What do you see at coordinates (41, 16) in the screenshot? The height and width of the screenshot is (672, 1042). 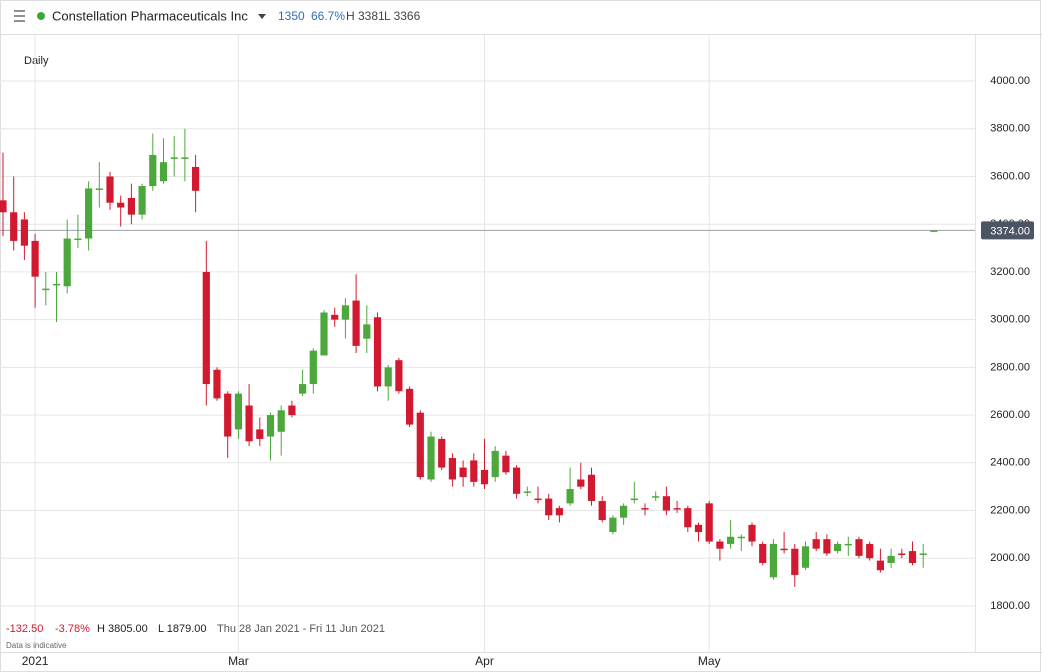 I see `status-dot` at bounding box center [41, 16].